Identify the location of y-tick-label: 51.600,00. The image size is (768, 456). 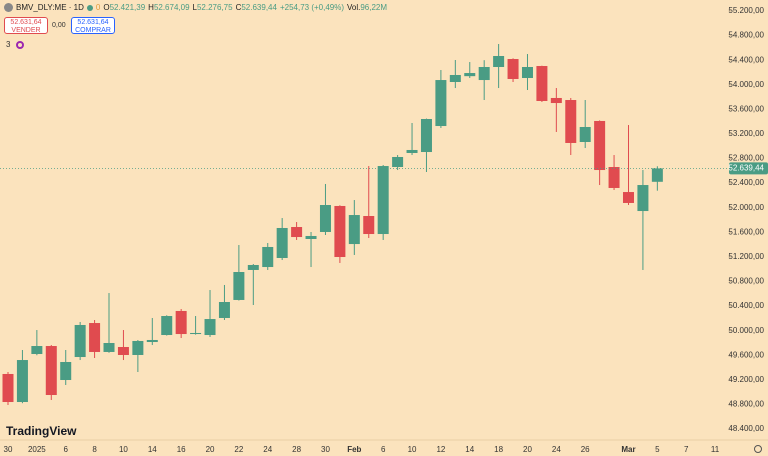
(746, 231).